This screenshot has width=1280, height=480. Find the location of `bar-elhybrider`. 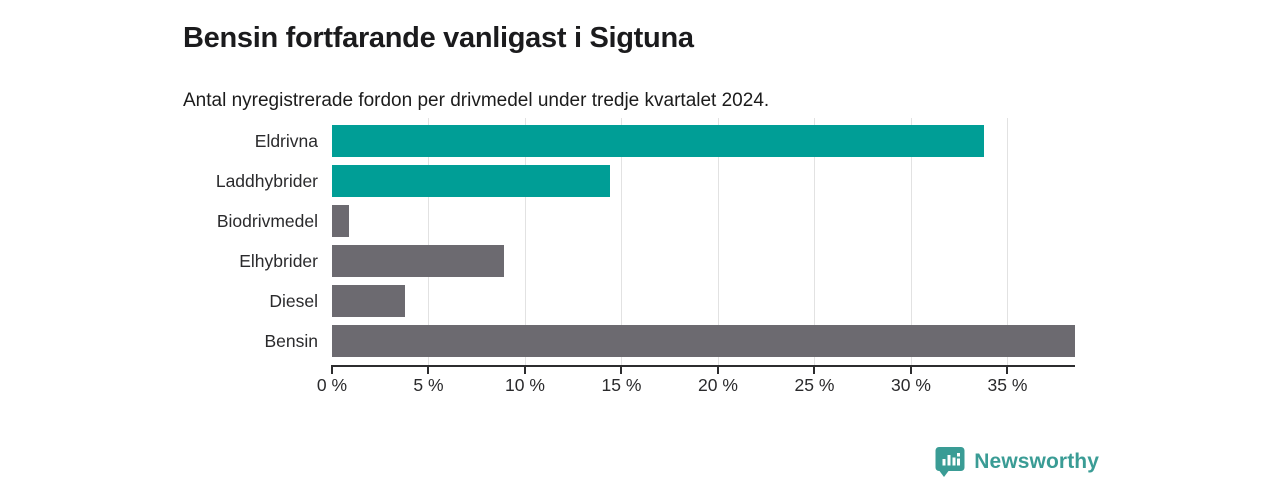

bar-elhybrider is located at coordinates (418, 261).